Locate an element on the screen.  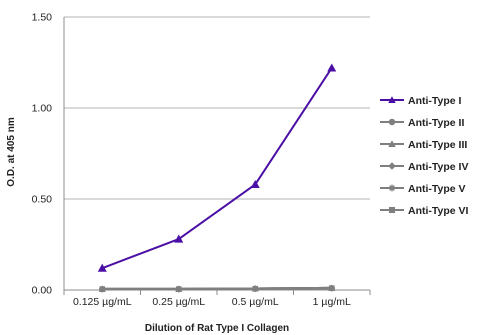
star-stroke is located at coordinates (392, 188).